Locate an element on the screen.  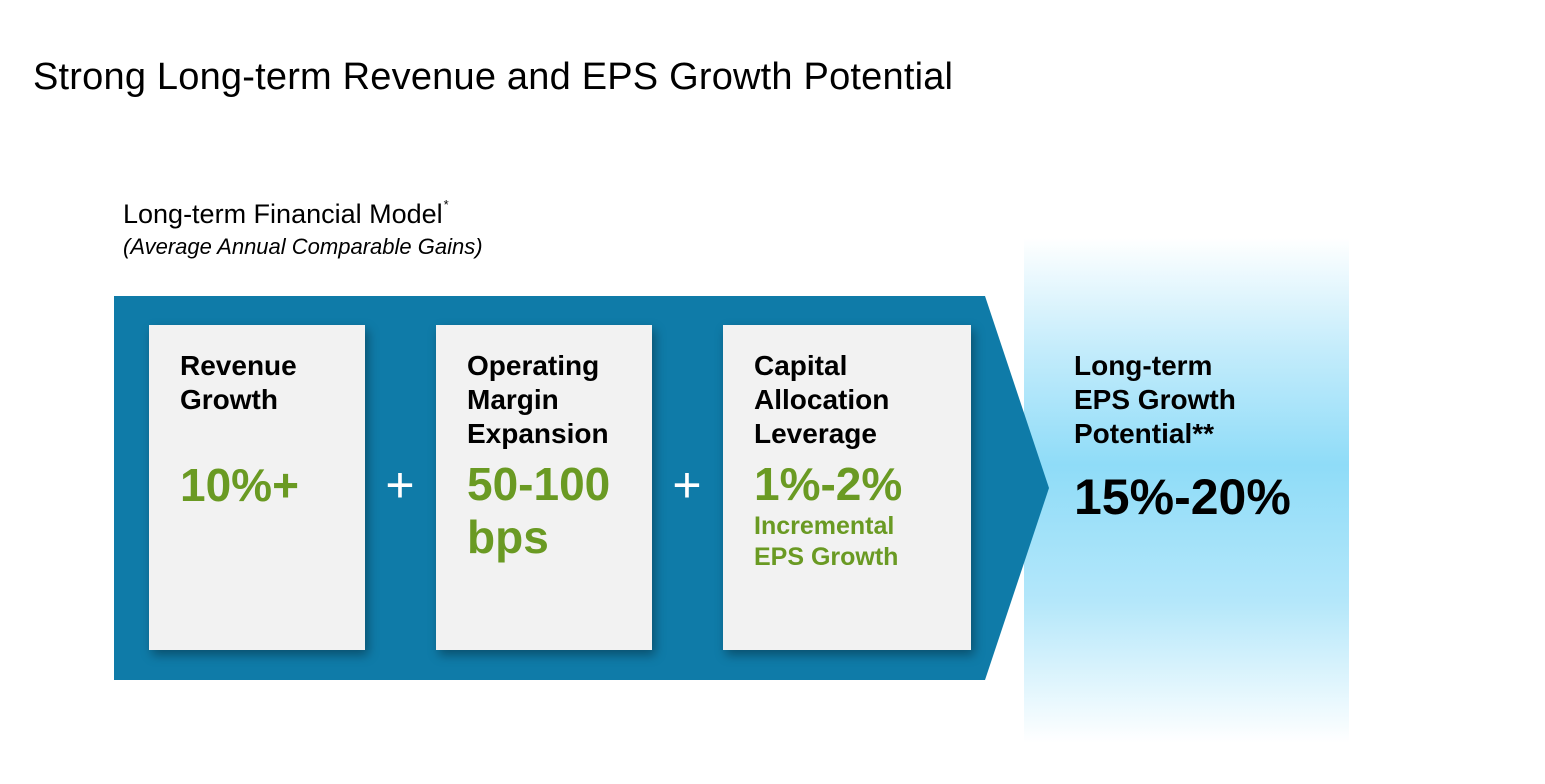
component-value: 1%-2% is located at coordinates (862, 484).